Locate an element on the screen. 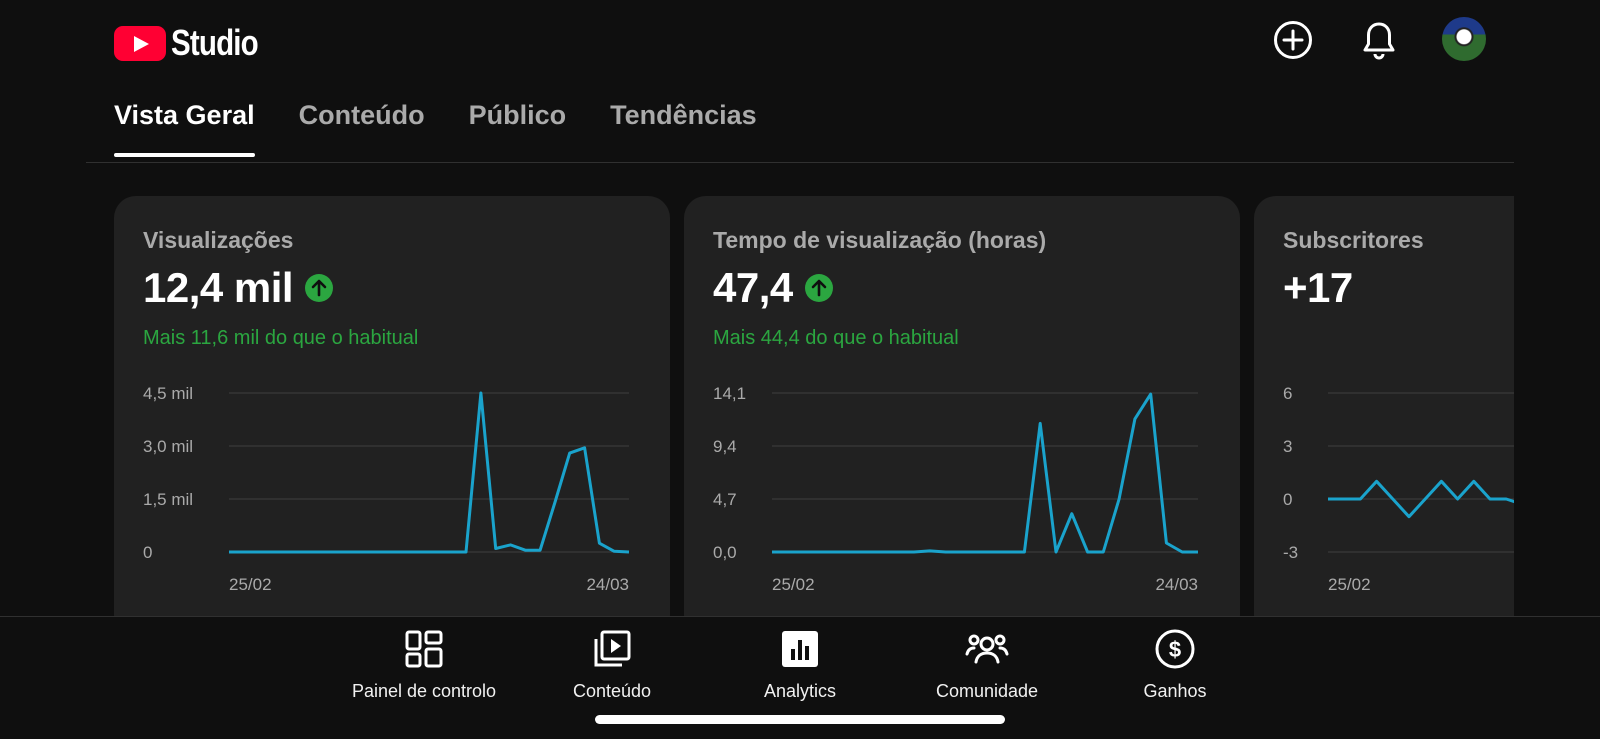 This screenshot has width=1600, height=739. y-tick-label: 0,0 is located at coordinates (725, 552).